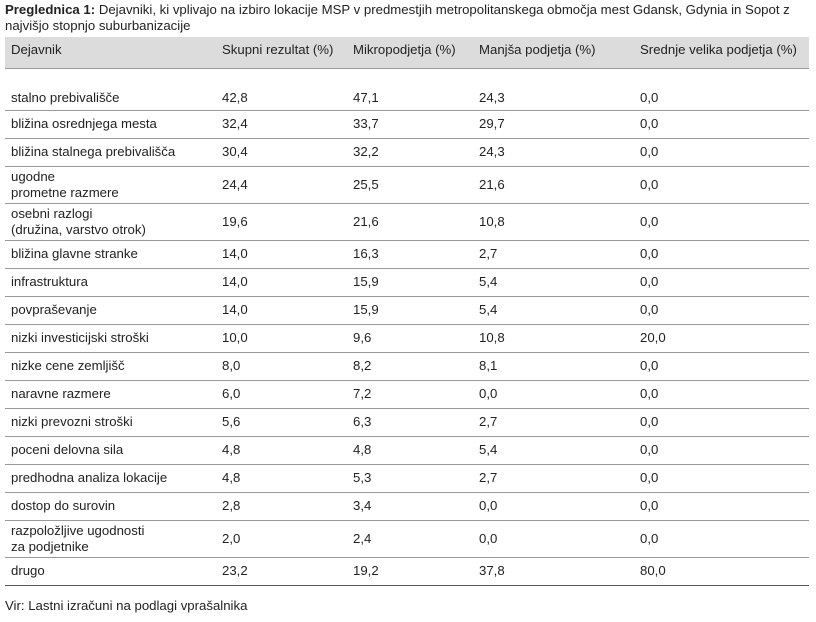 The image size is (816, 622). Describe the element at coordinates (52, 213) in the screenshot. I see `factor-line: osebni razlogi` at that location.